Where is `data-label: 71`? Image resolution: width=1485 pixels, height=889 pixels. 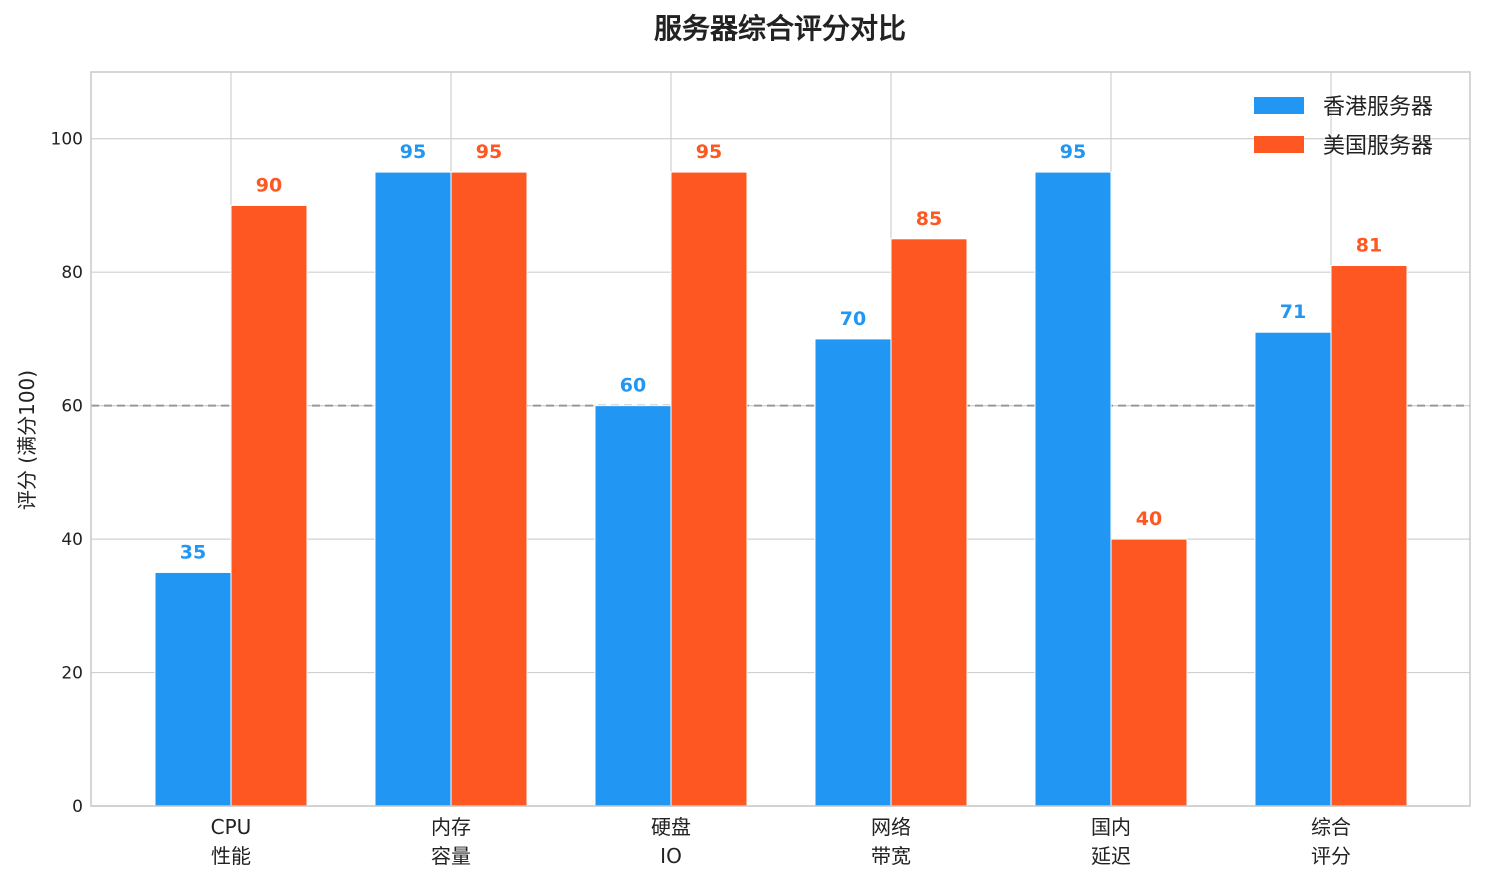 data-label: 71 is located at coordinates (1293, 312).